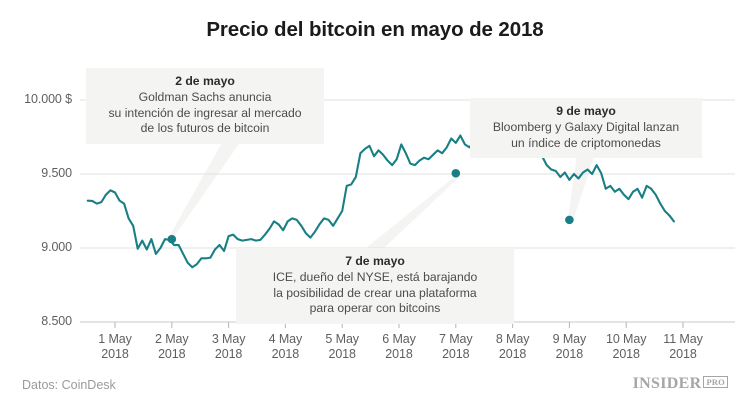  What do you see at coordinates (667, 383) in the screenshot?
I see `brand-name: INSIDER` at bounding box center [667, 383].